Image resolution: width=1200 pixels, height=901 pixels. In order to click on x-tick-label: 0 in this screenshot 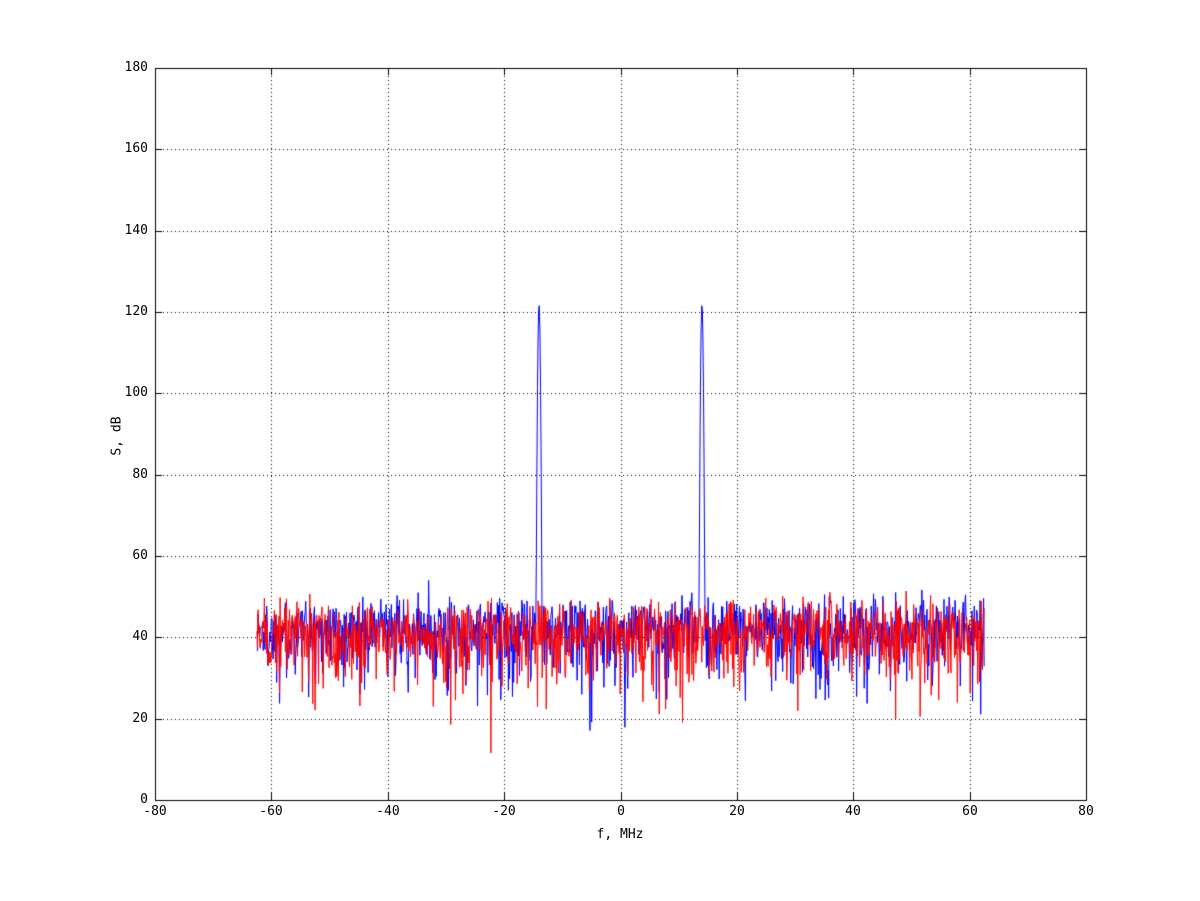, I will do `click(621, 811)`.